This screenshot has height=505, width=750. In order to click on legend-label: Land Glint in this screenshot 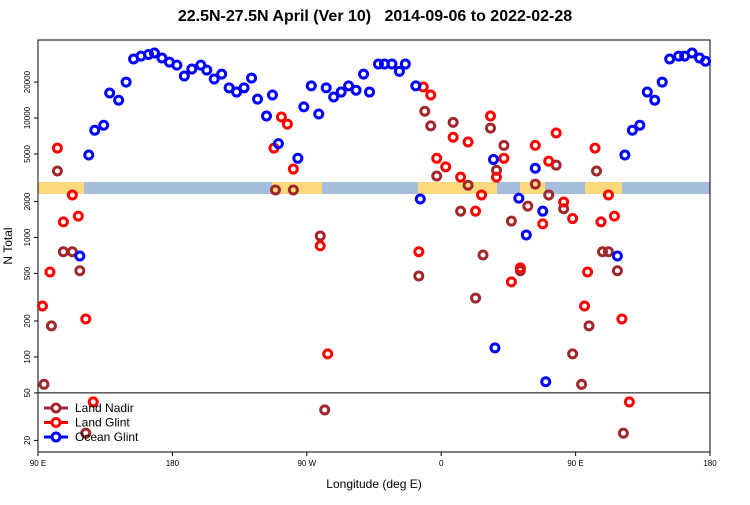, I will do `click(102, 423)`.